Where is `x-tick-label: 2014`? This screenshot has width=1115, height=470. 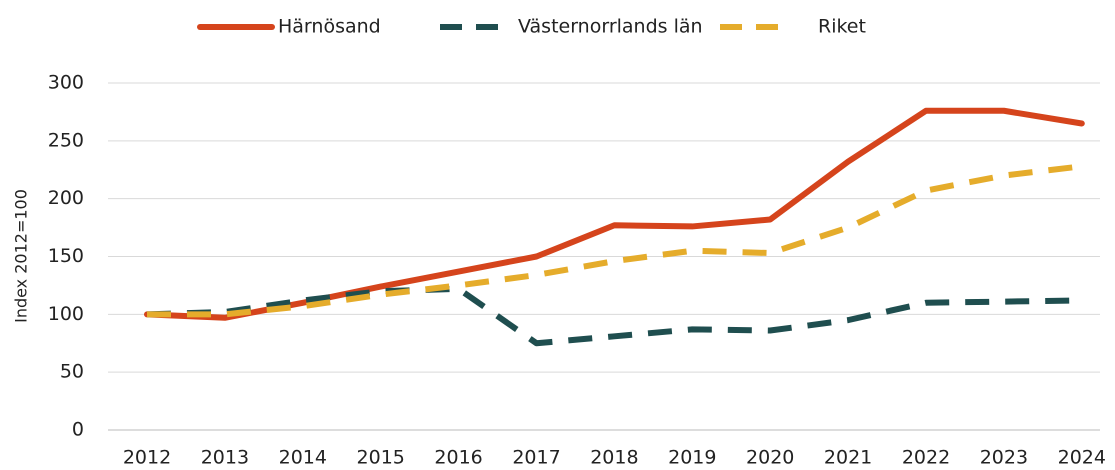
x-tick-label: 2014 is located at coordinates (303, 458).